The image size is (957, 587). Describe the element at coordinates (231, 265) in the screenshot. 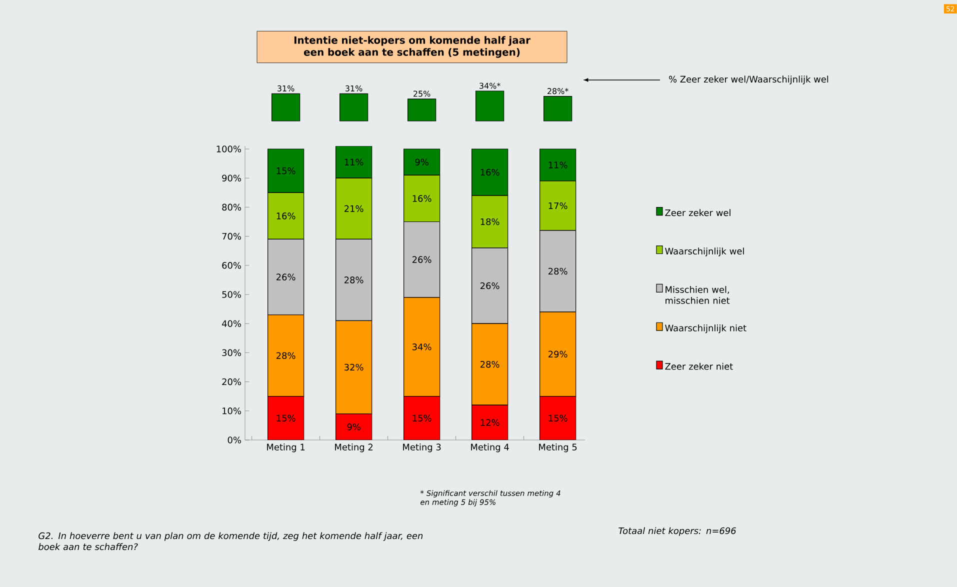

I see `y-tick-label: 60%` at that location.